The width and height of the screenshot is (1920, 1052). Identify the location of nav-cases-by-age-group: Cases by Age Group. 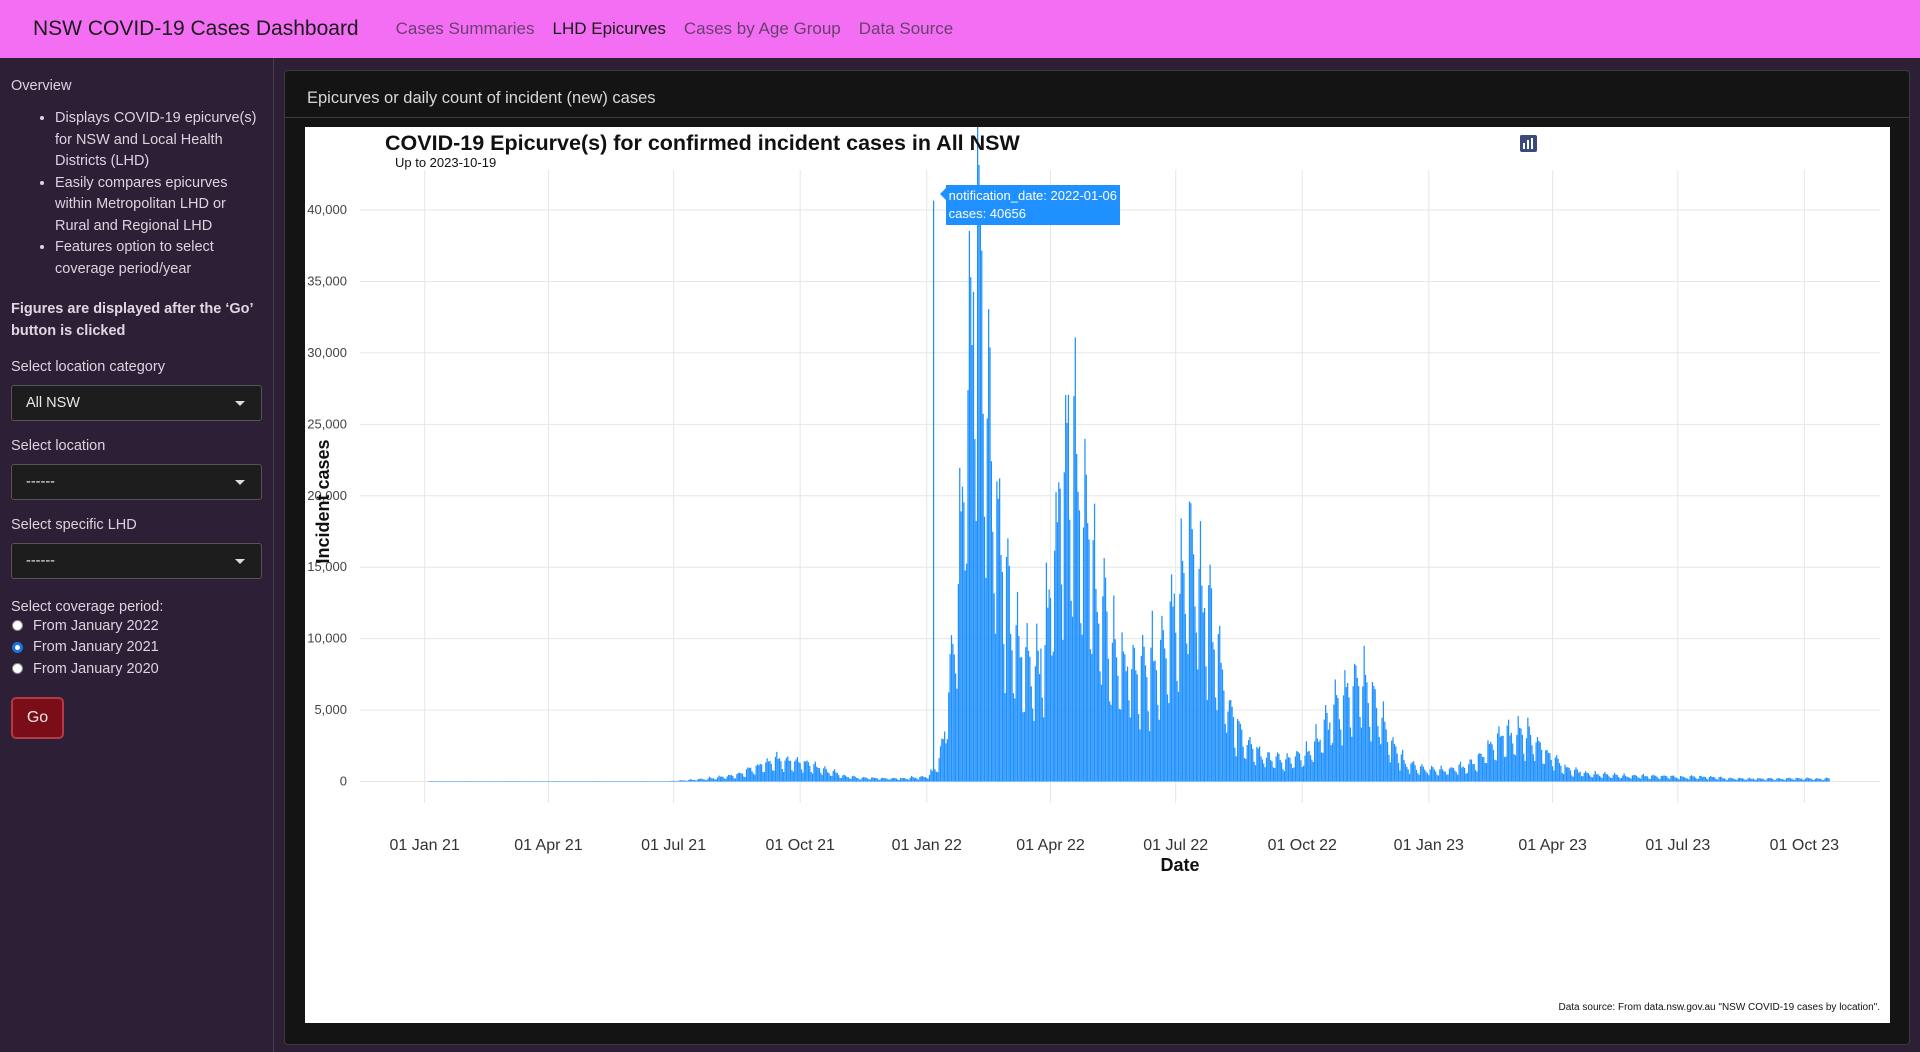
(762, 28).